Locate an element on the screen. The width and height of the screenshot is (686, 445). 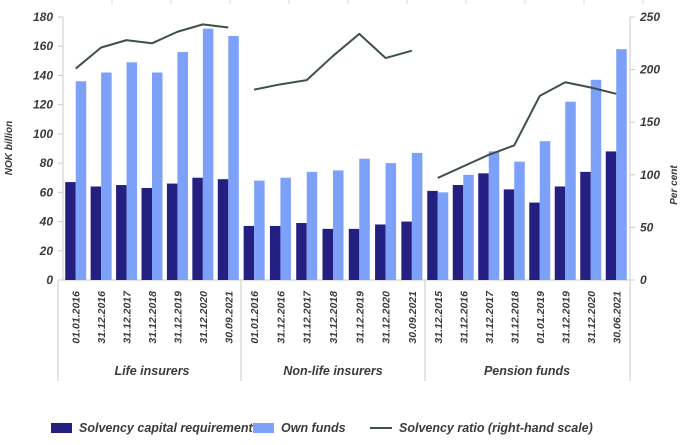
right-tick-label: 50 is located at coordinates (647, 227).